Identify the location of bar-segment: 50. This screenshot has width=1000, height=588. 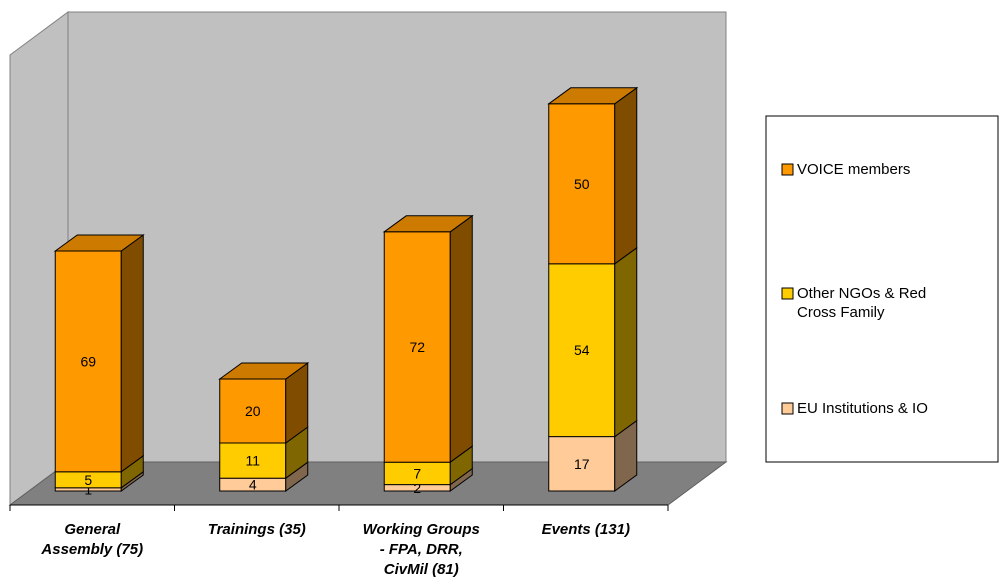
(593, 175).